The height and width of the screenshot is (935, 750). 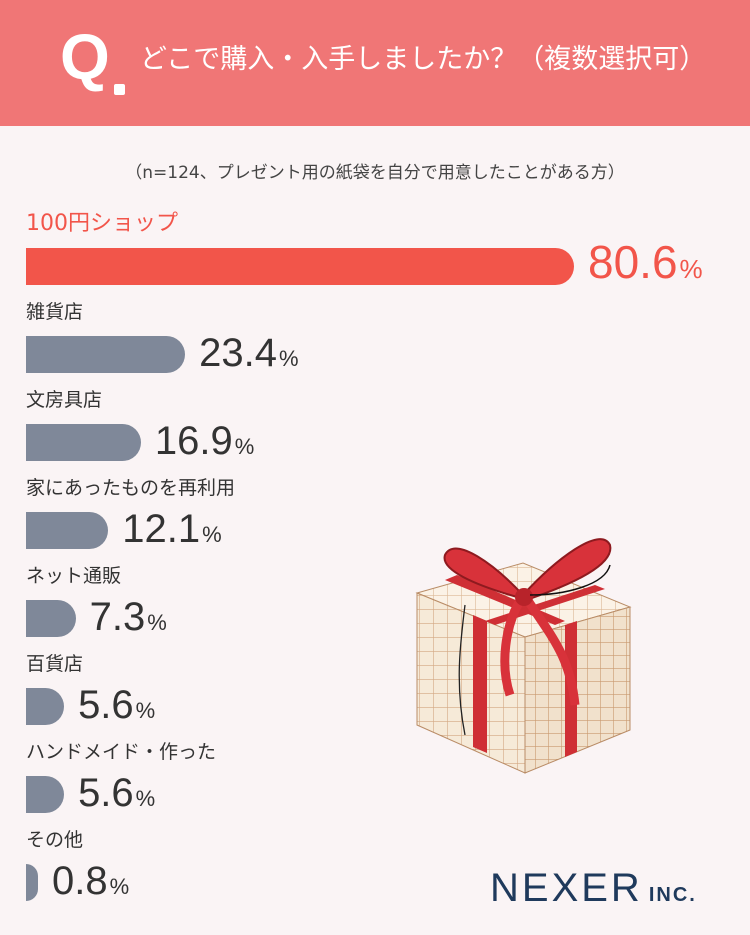 I want to click on value-number: 80.6, so click(x=633, y=262).